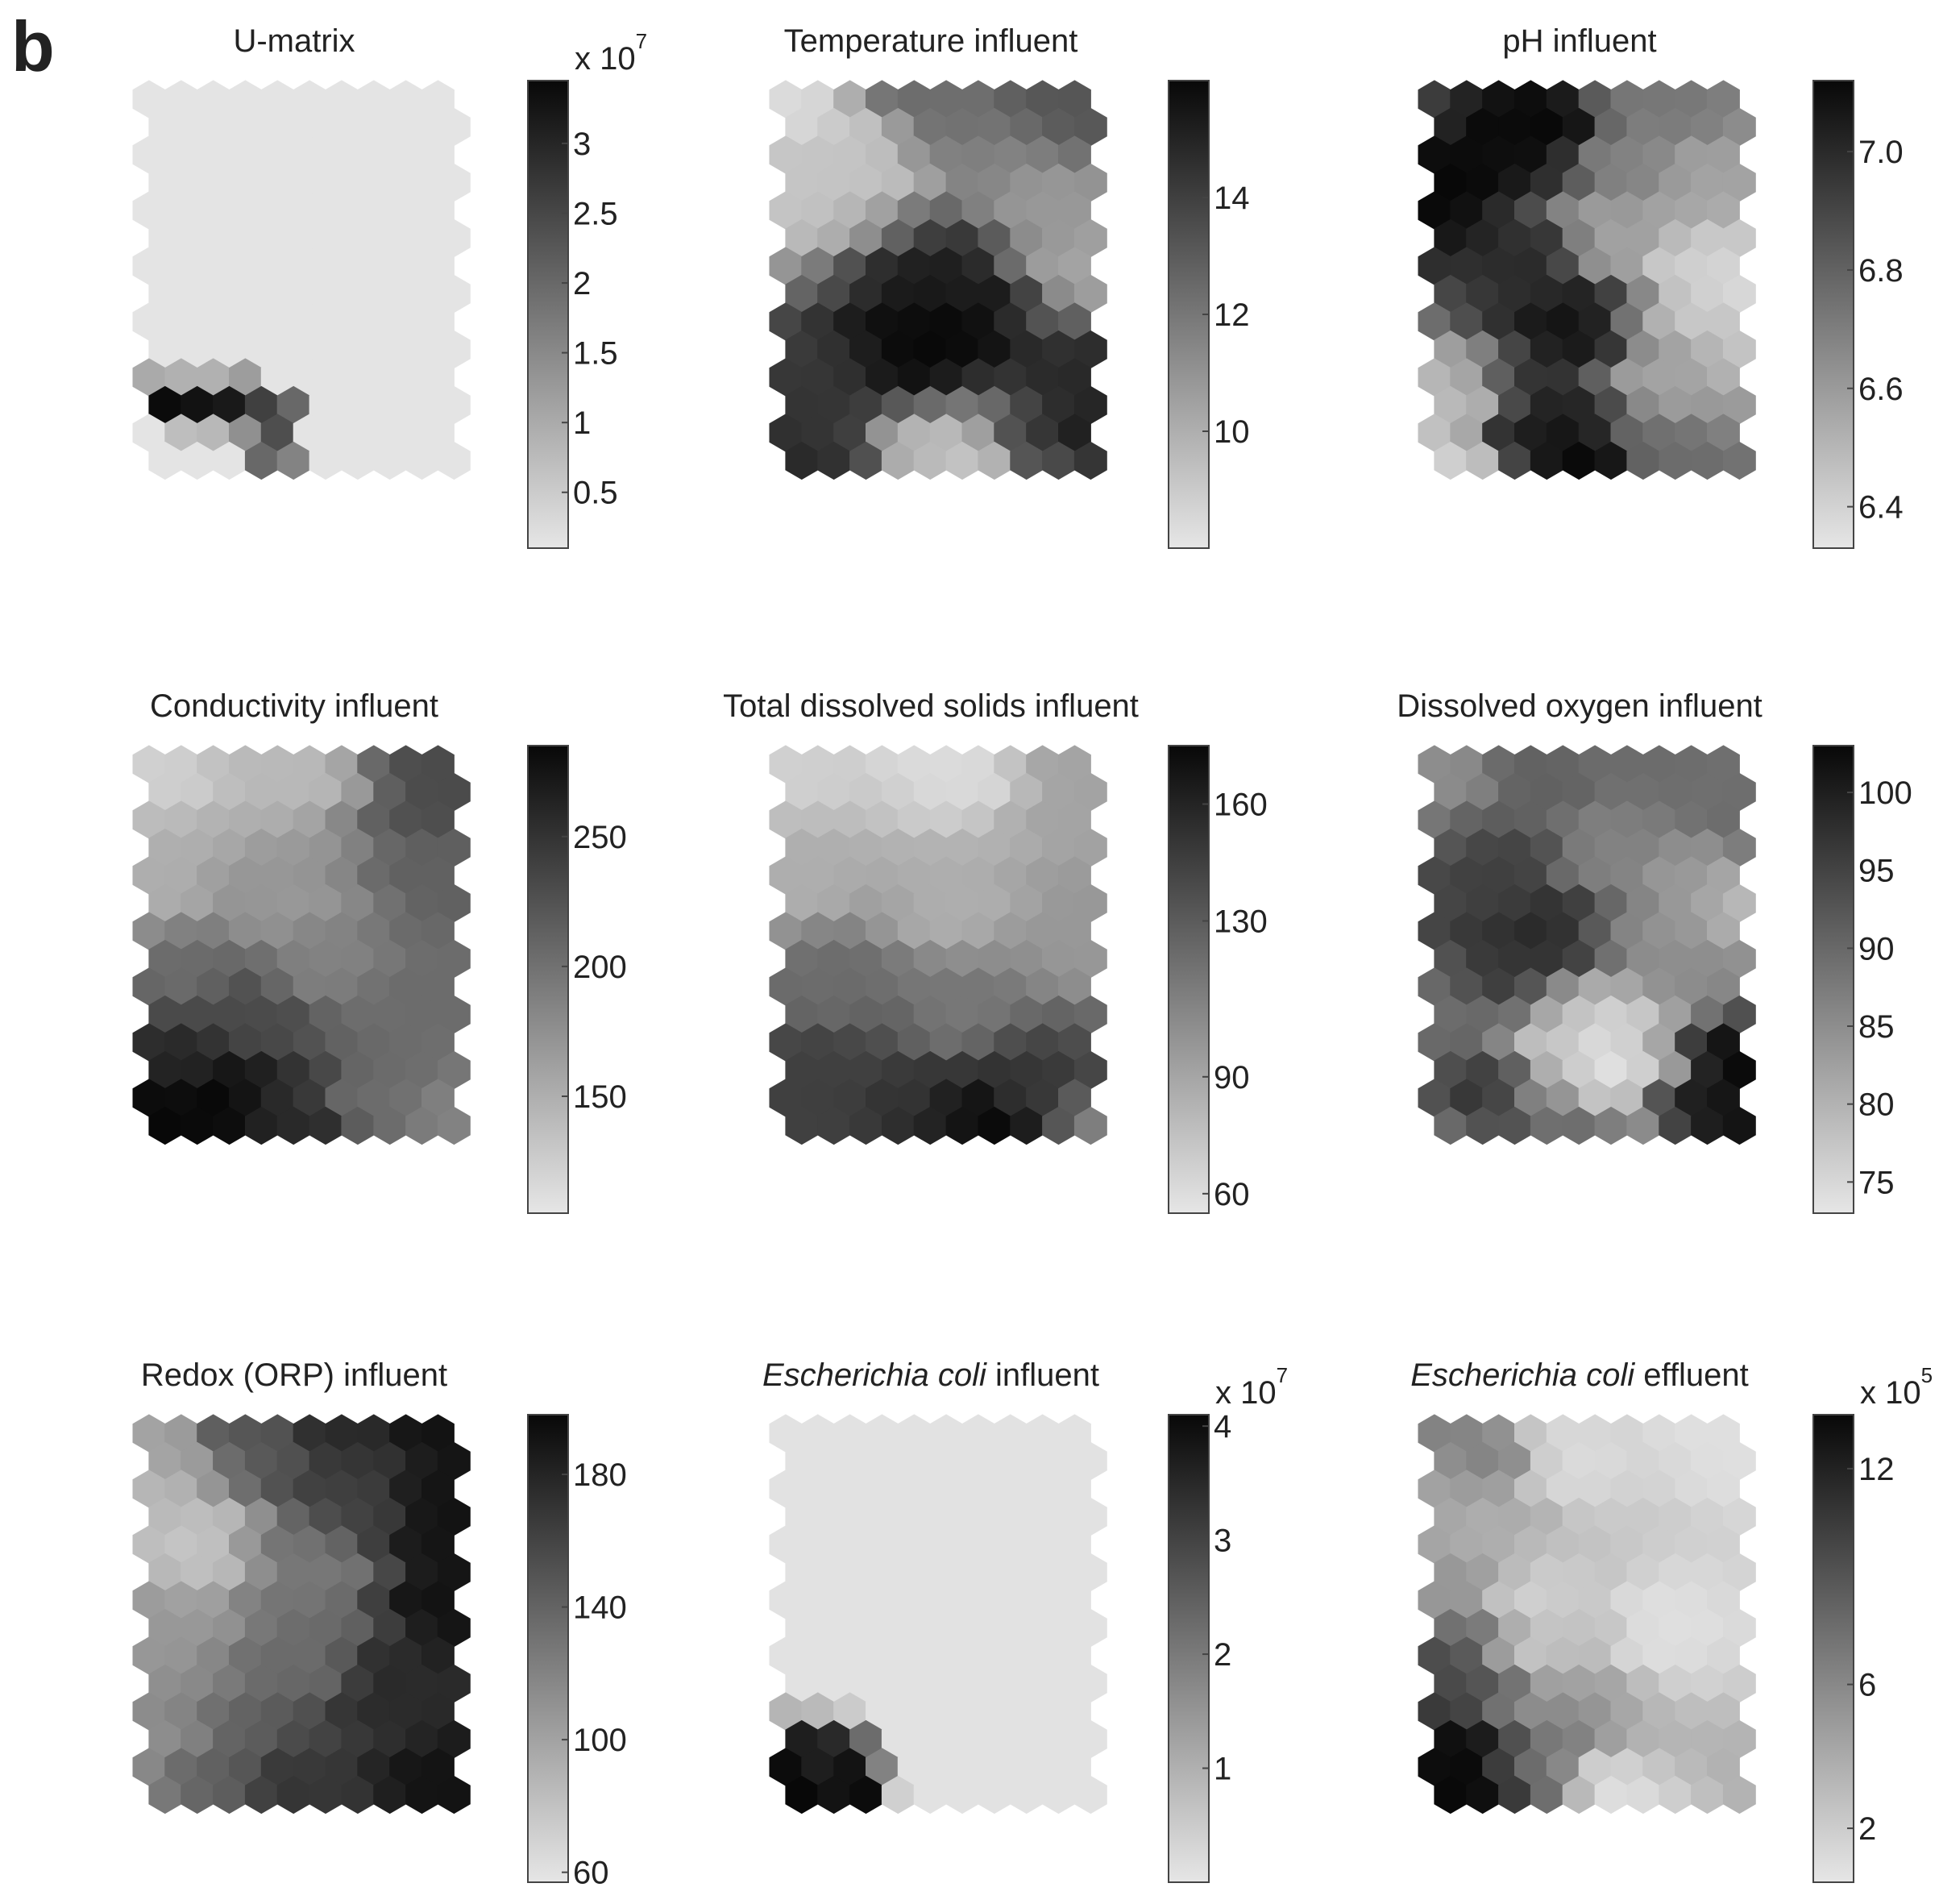 Image resolution: width=1939 pixels, height=1904 pixels. Describe the element at coordinates (1671, 1620) in the screenshot. I see `chart-panel: Escherichia coli effluent 2 6 12 x 105` at that location.